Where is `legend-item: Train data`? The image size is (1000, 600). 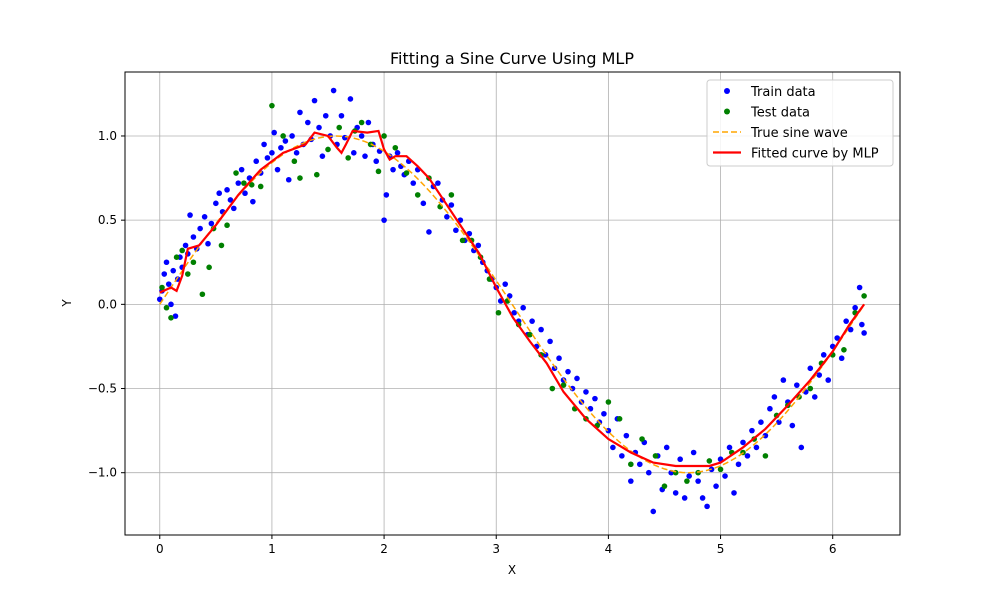
legend-item: Train data is located at coordinates (770, 92).